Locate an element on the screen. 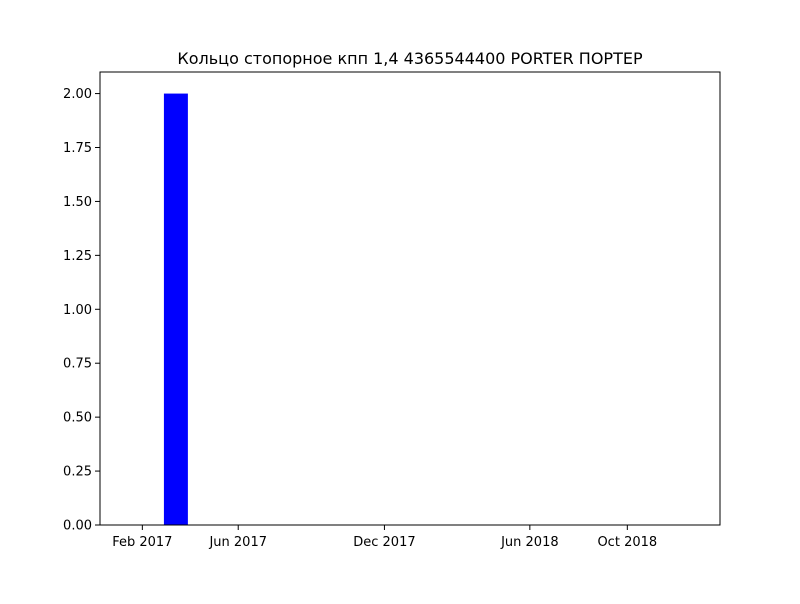 This screenshot has height=604, width=800. y-tick-label: 0.00 is located at coordinates (77, 526).